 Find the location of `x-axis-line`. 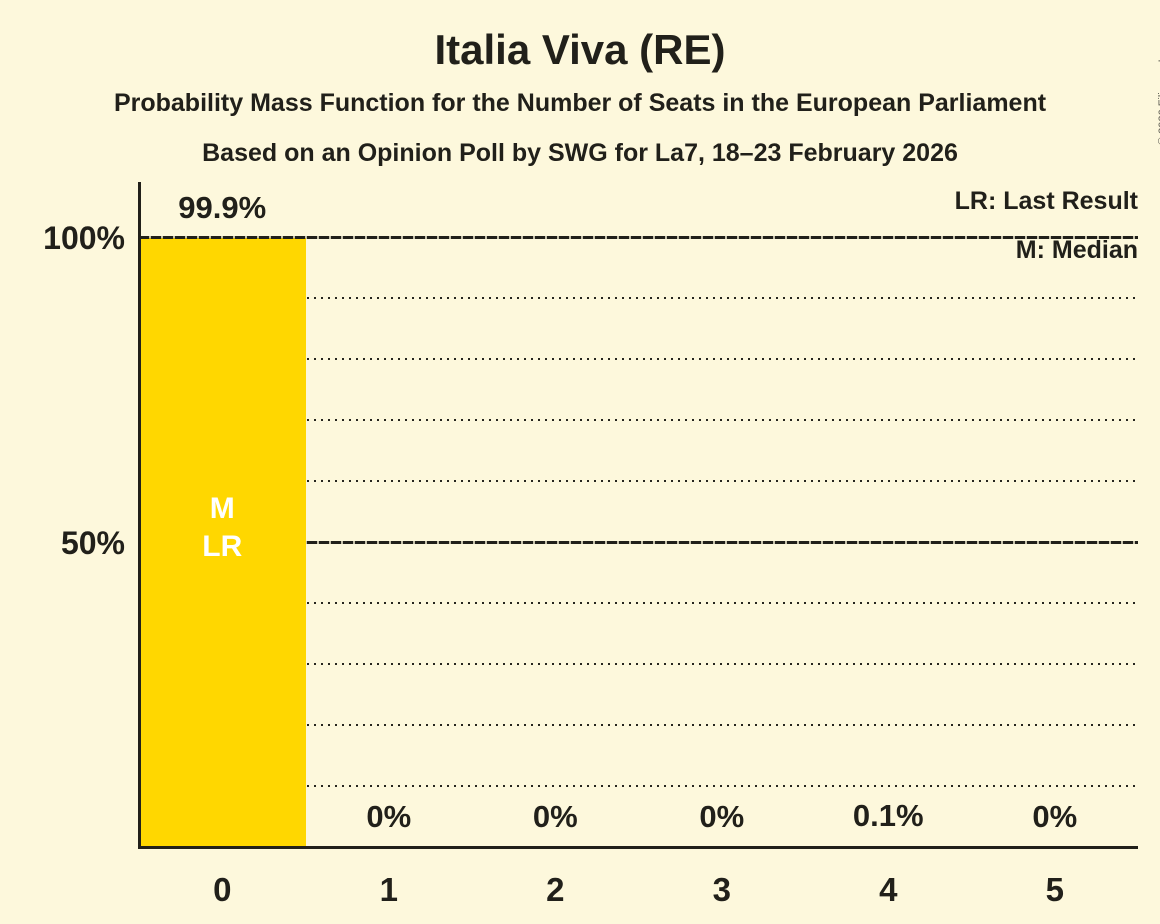

x-axis-line is located at coordinates (638, 847).